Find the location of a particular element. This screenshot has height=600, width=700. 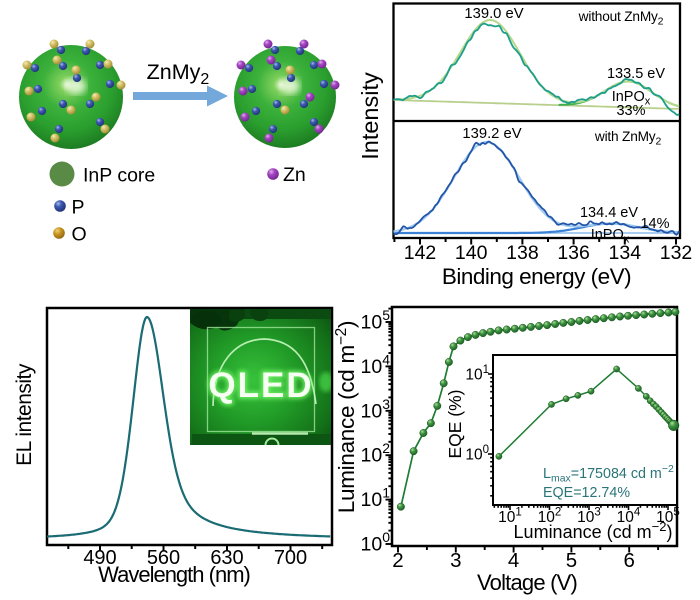

svg-text: Binding energy (eV) is located at coordinates (536, 276).